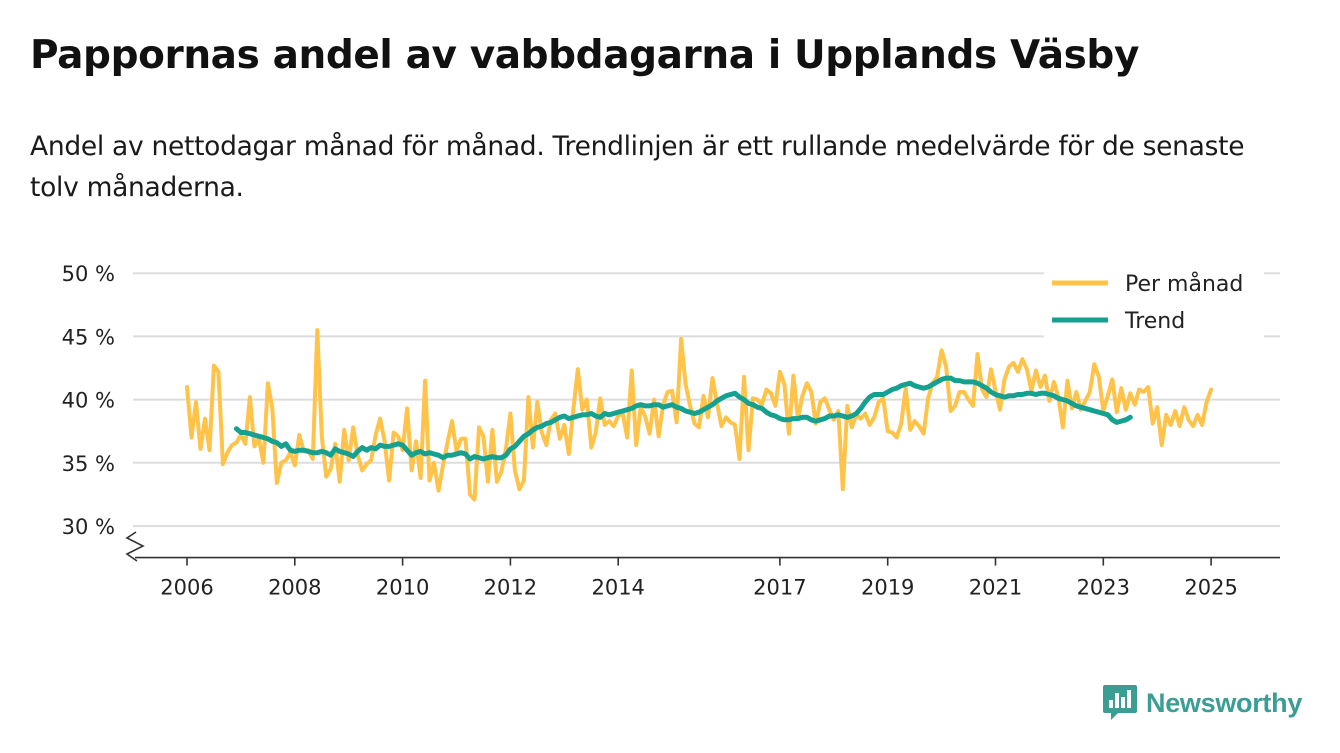 The image size is (1340, 753). I want to click on brand-logo: Newsworthy, so click(1202, 703).